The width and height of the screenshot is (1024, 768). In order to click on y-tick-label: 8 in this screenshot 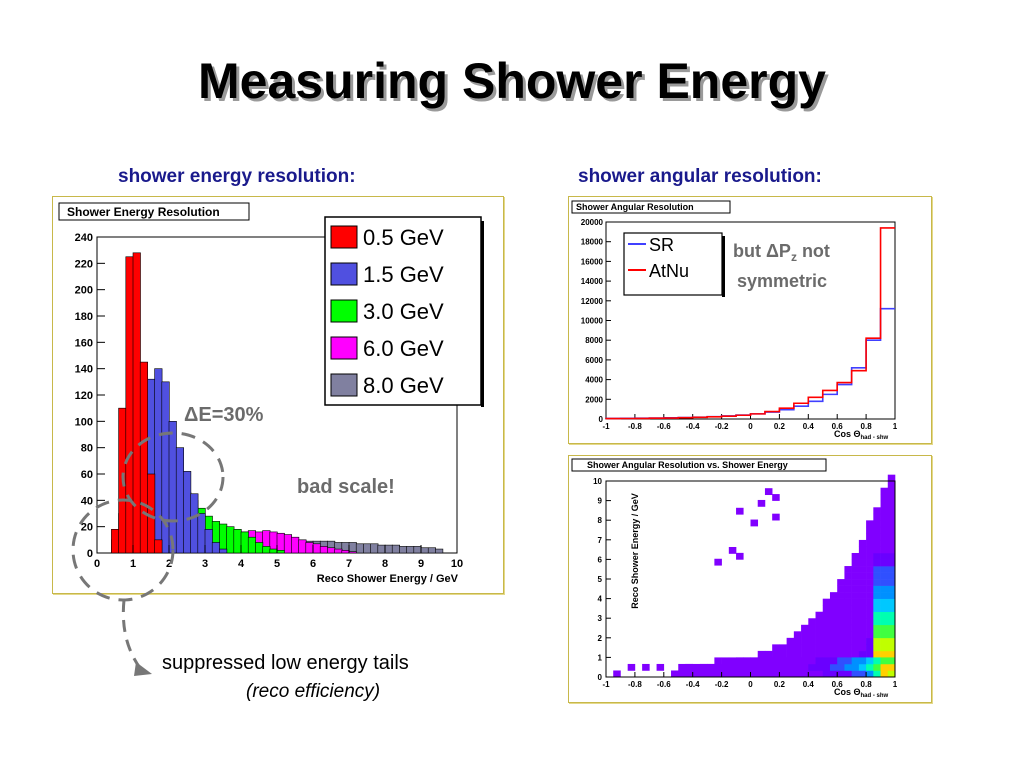, I will do `click(600, 520)`.